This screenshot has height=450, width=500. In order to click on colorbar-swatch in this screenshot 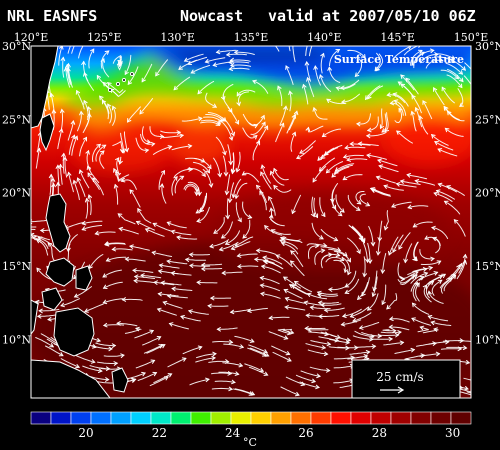, I will do `click(441, 418)`.